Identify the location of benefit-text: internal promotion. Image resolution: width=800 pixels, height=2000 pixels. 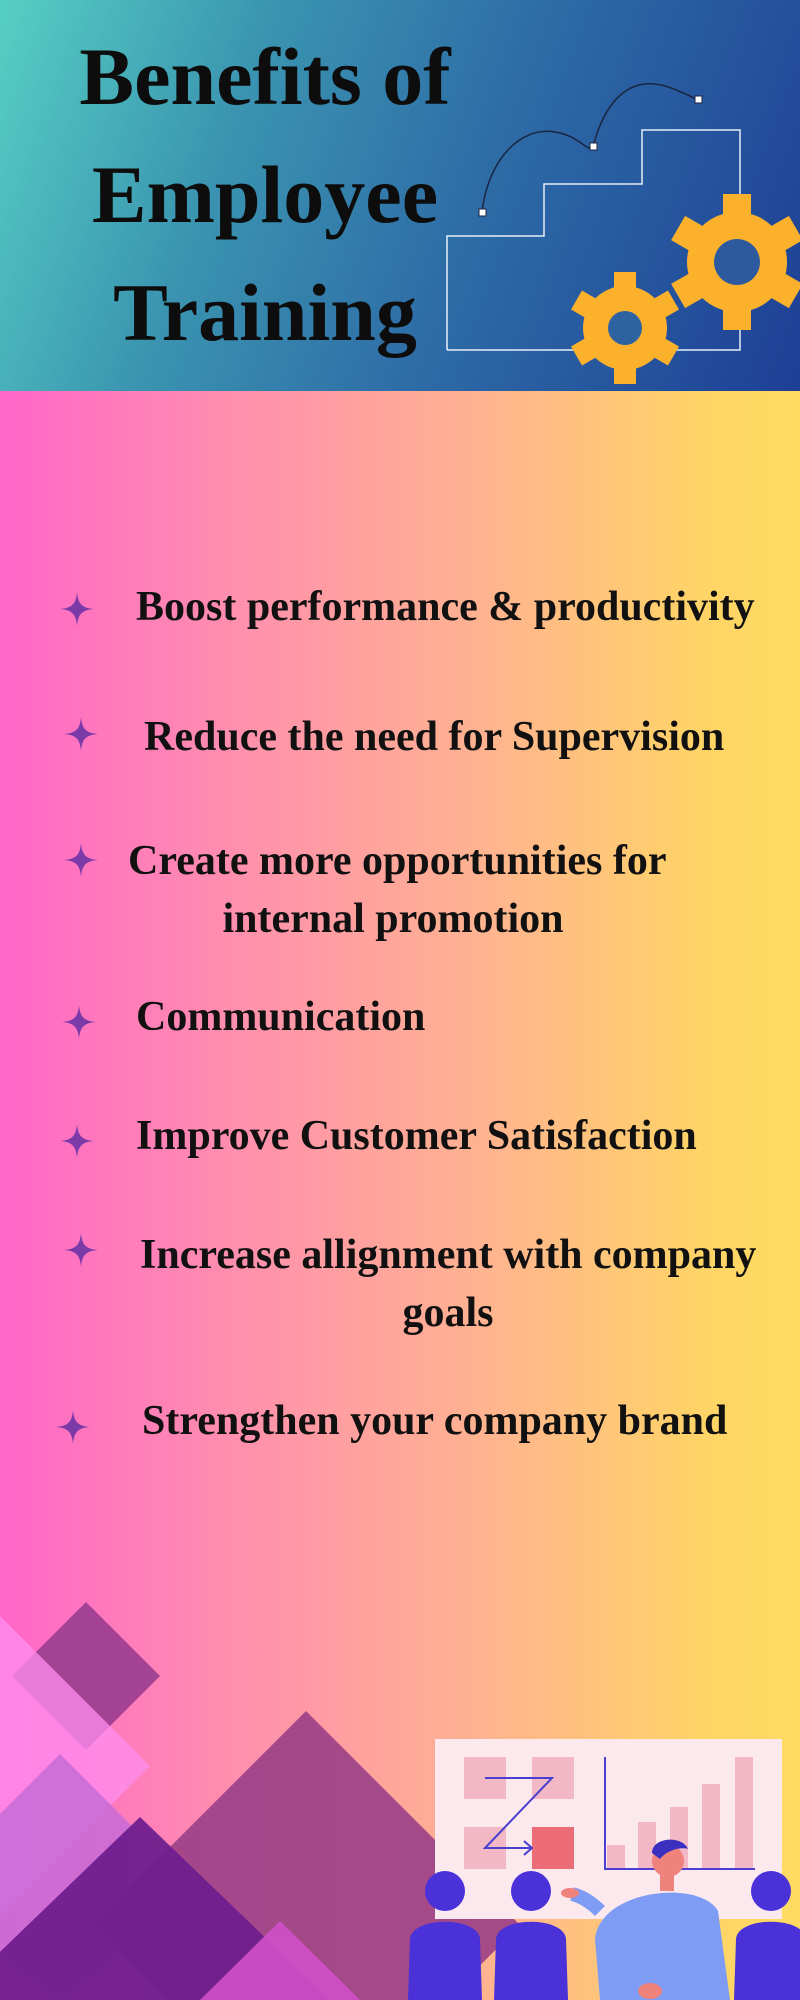
(393, 919).